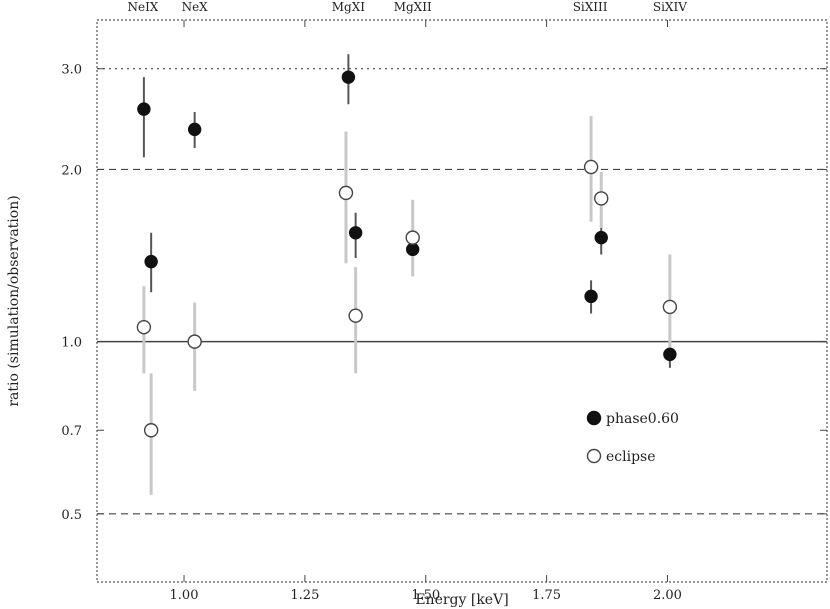 The height and width of the screenshot is (609, 830). What do you see at coordinates (631, 457) in the screenshot?
I see `legend-label-eclipse: eclipse` at bounding box center [631, 457].